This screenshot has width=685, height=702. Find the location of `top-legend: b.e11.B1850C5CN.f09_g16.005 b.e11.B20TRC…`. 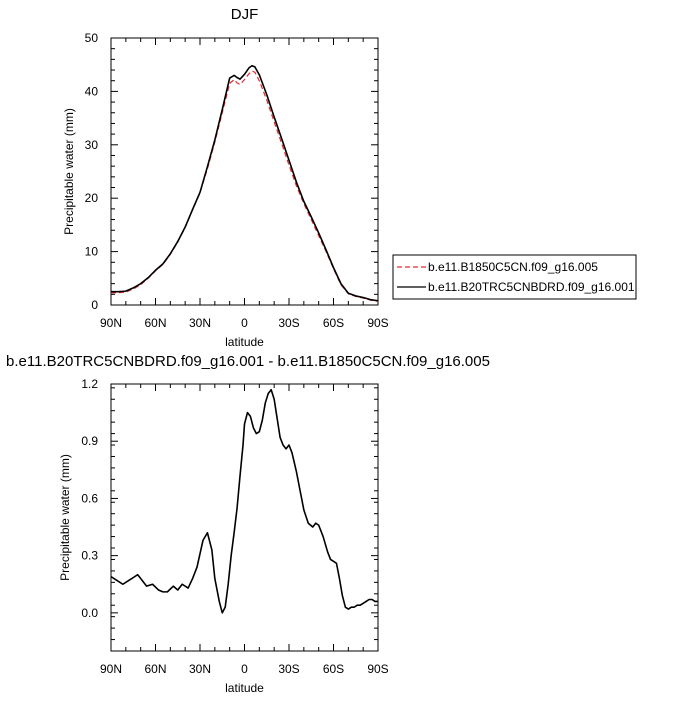

top-legend: b.e11.B1850C5CN.f09_g16.005 b.e11.B20TRC… is located at coordinates (514, 277).